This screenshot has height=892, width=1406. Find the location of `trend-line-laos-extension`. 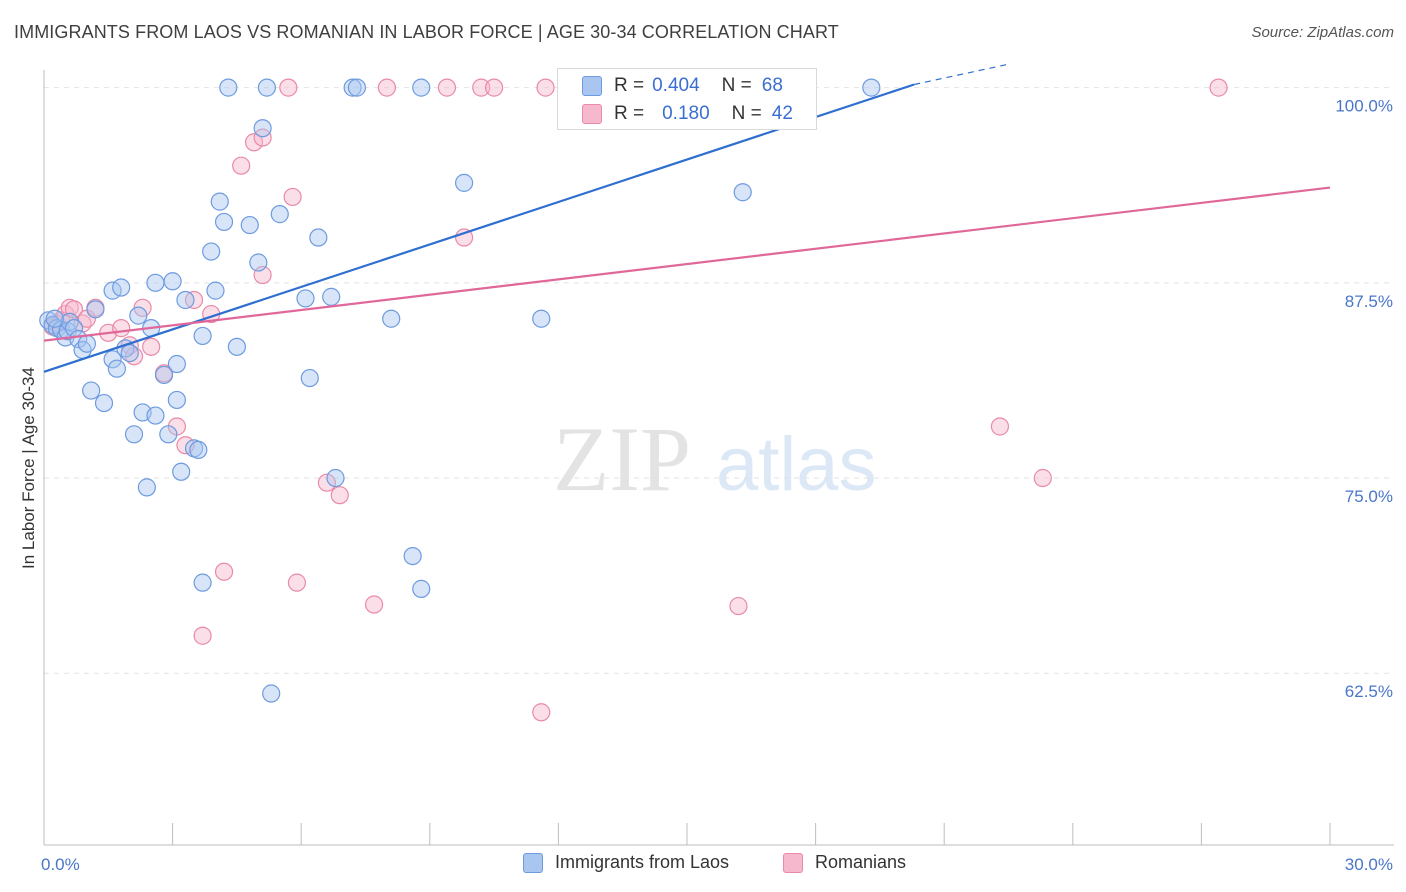

trend-line-laos-extension is located at coordinates (961, 74).